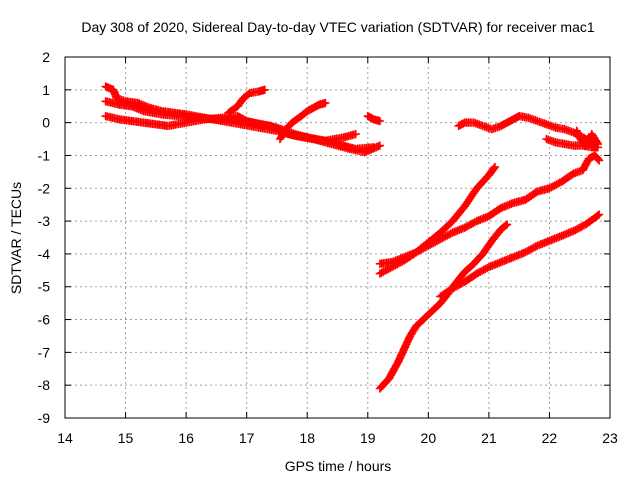 The image size is (640, 480). What do you see at coordinates (16, 238) in the screenshot?
I see `y-axis-label: SDTVAR / TECUs` at bounding box center [16, 238].